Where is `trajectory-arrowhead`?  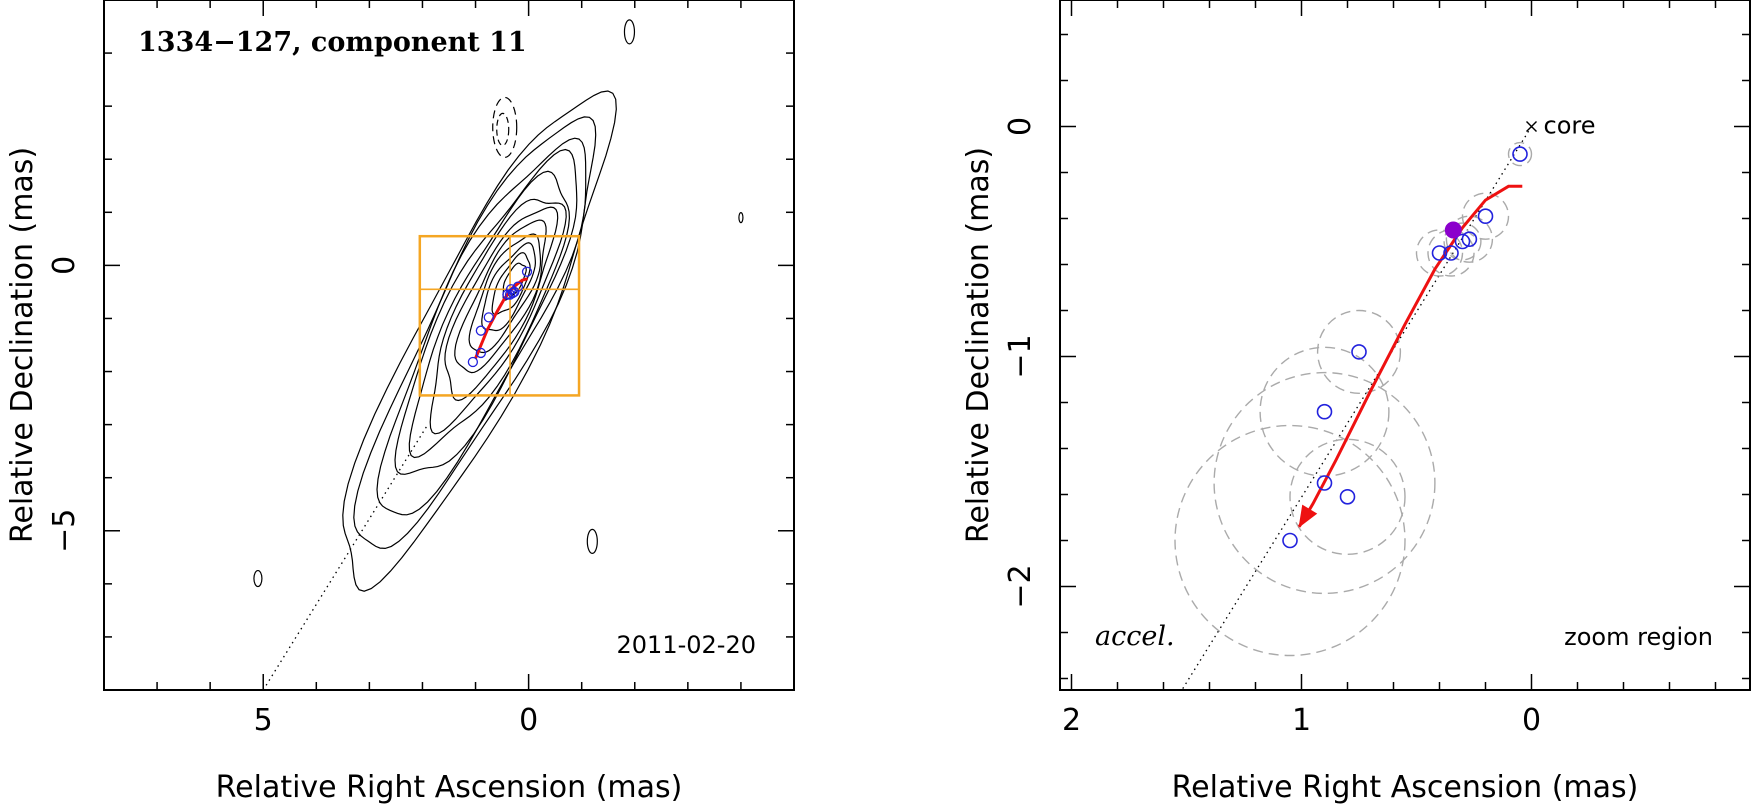 trajectory-arrowhead is located at coordinates (1308, 516).